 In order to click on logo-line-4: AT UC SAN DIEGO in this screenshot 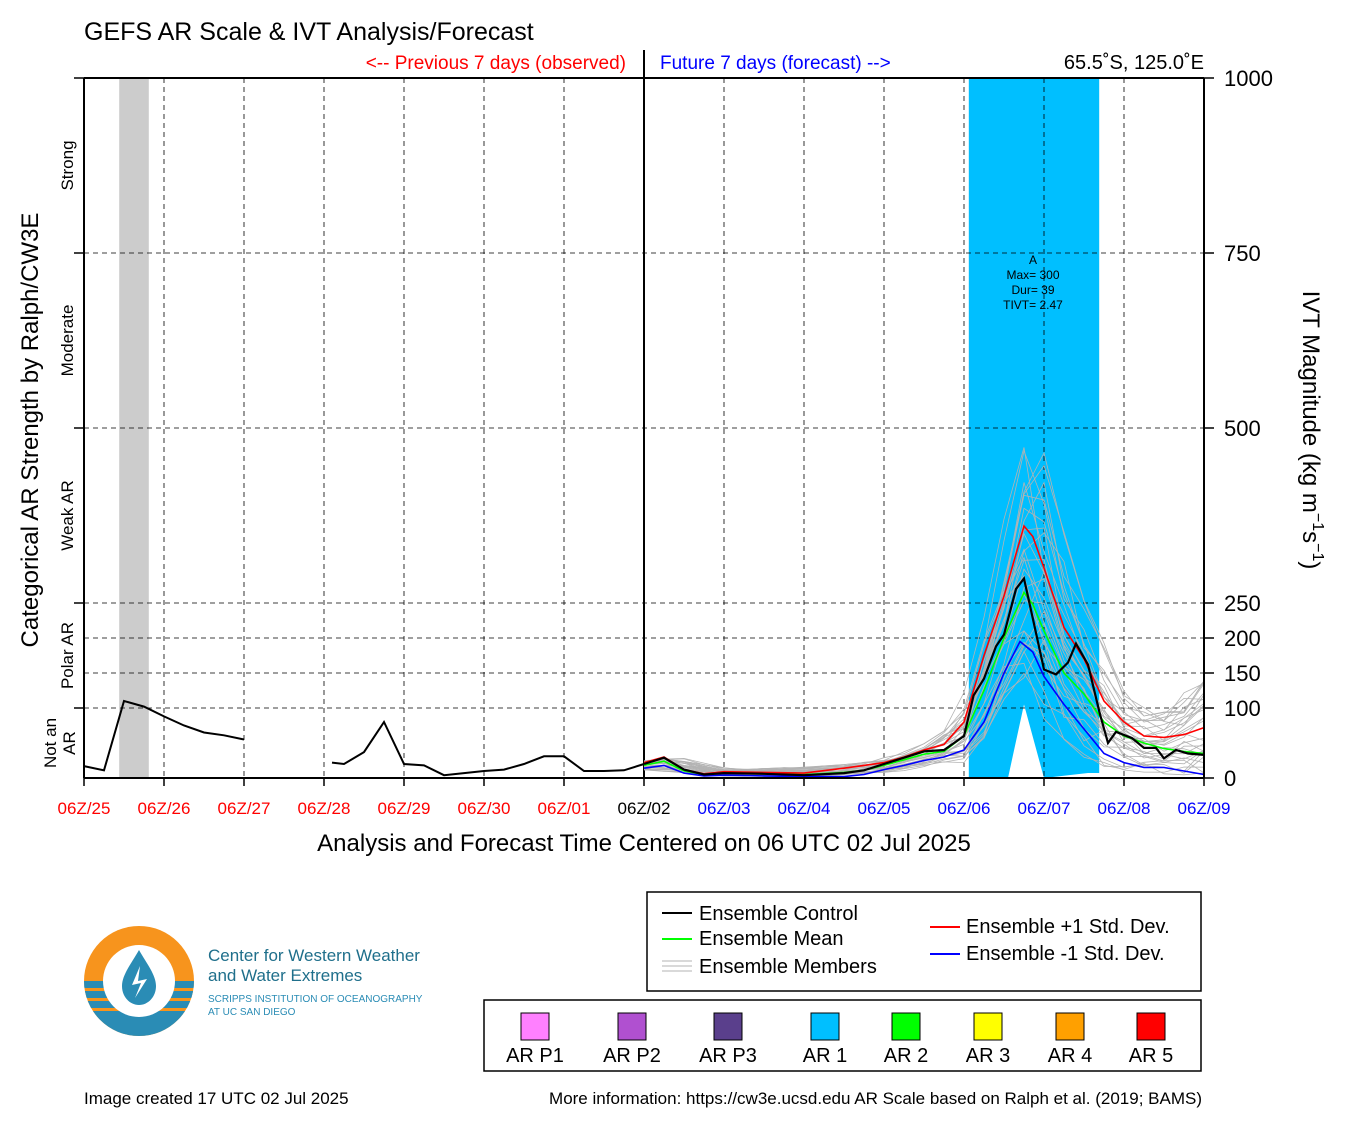, I will do `click(252, 1012)`.